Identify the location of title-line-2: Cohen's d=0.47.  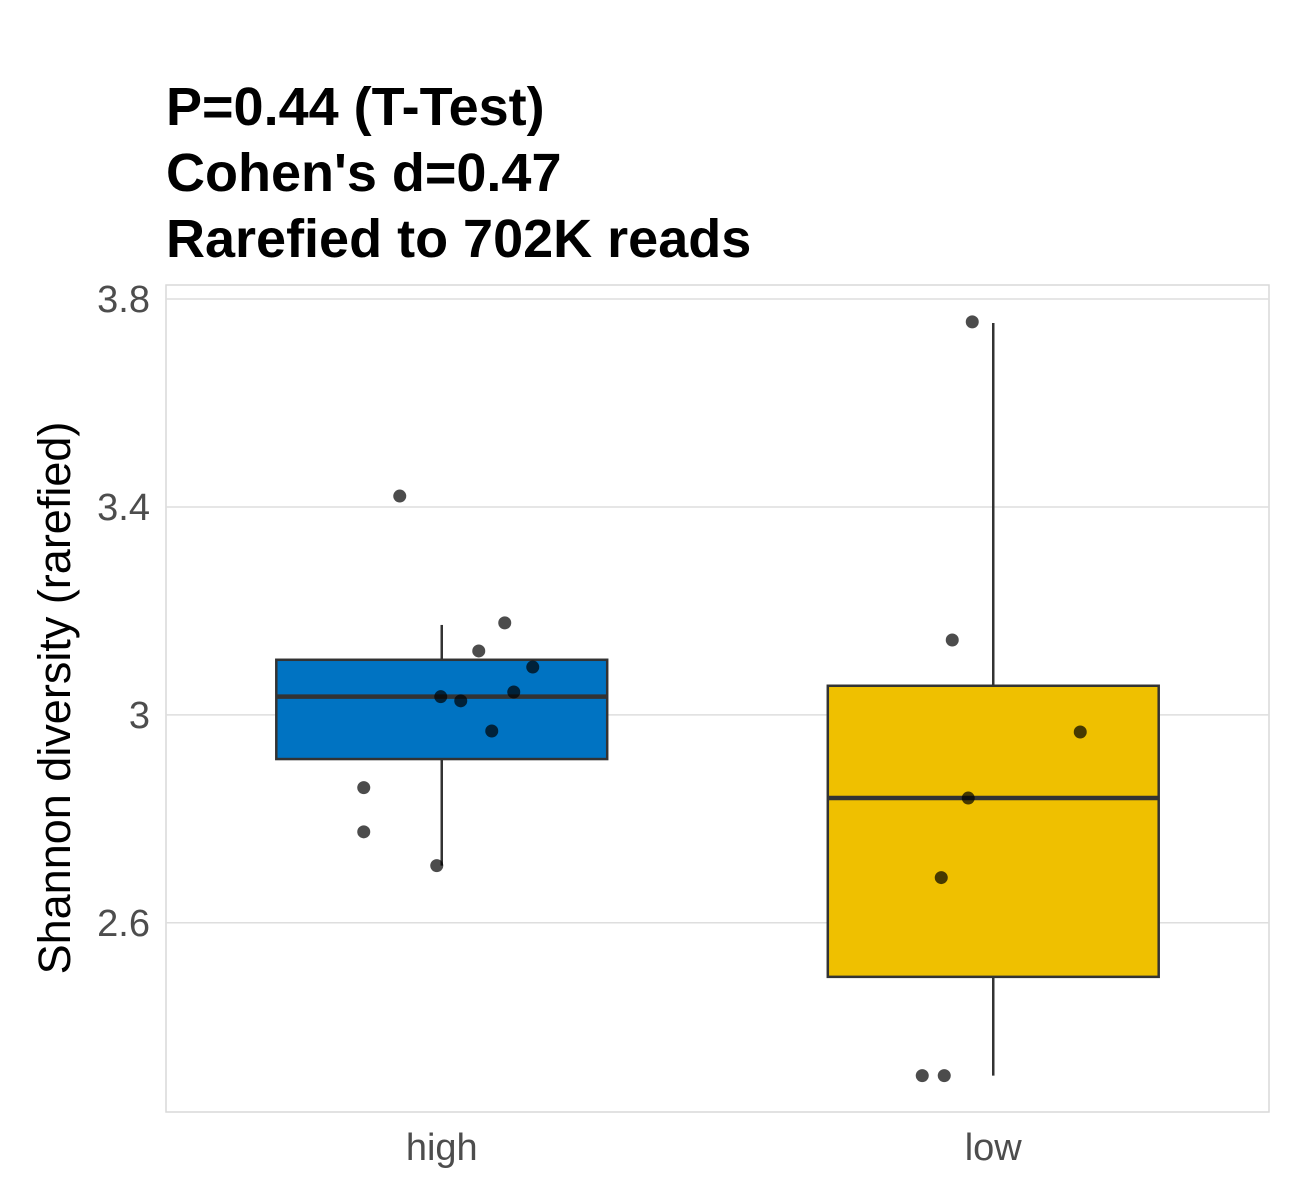
(364, 173).